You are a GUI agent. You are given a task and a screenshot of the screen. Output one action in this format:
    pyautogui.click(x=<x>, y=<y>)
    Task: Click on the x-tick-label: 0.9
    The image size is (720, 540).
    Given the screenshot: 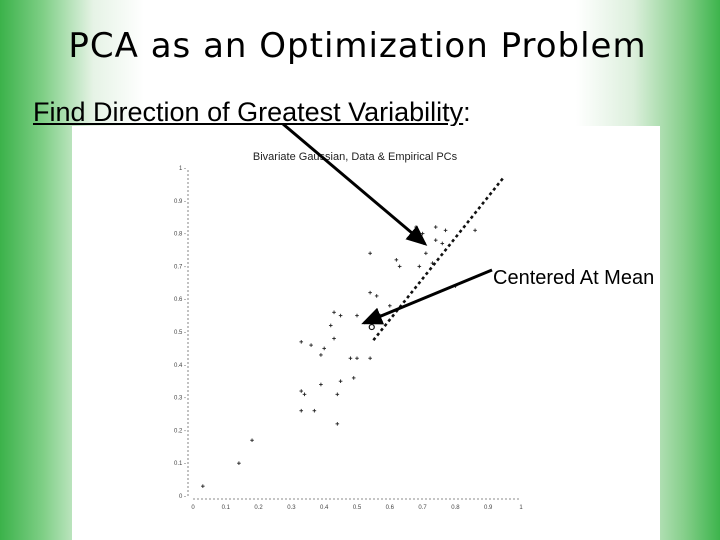 What is the action you would take?
    pyautogui.click(x=488, y=508)
    